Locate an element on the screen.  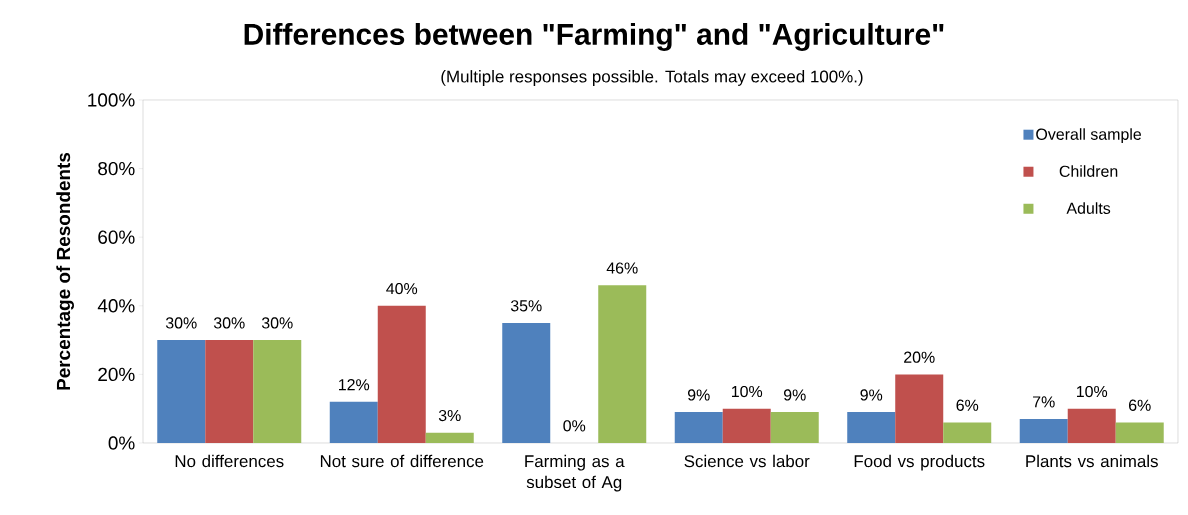
x-tick-label: Food vs products is located at coordinates (919, 462).